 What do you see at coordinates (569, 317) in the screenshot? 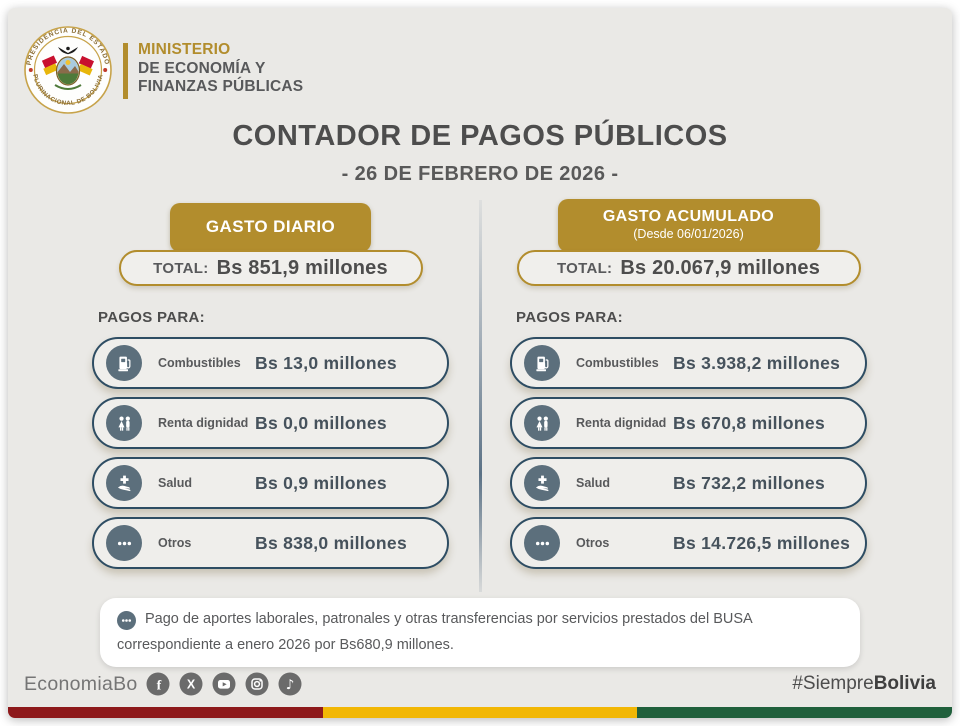
I see `accumulated-section-label: PAGOS PARA:` at bounding box center [569, 317].